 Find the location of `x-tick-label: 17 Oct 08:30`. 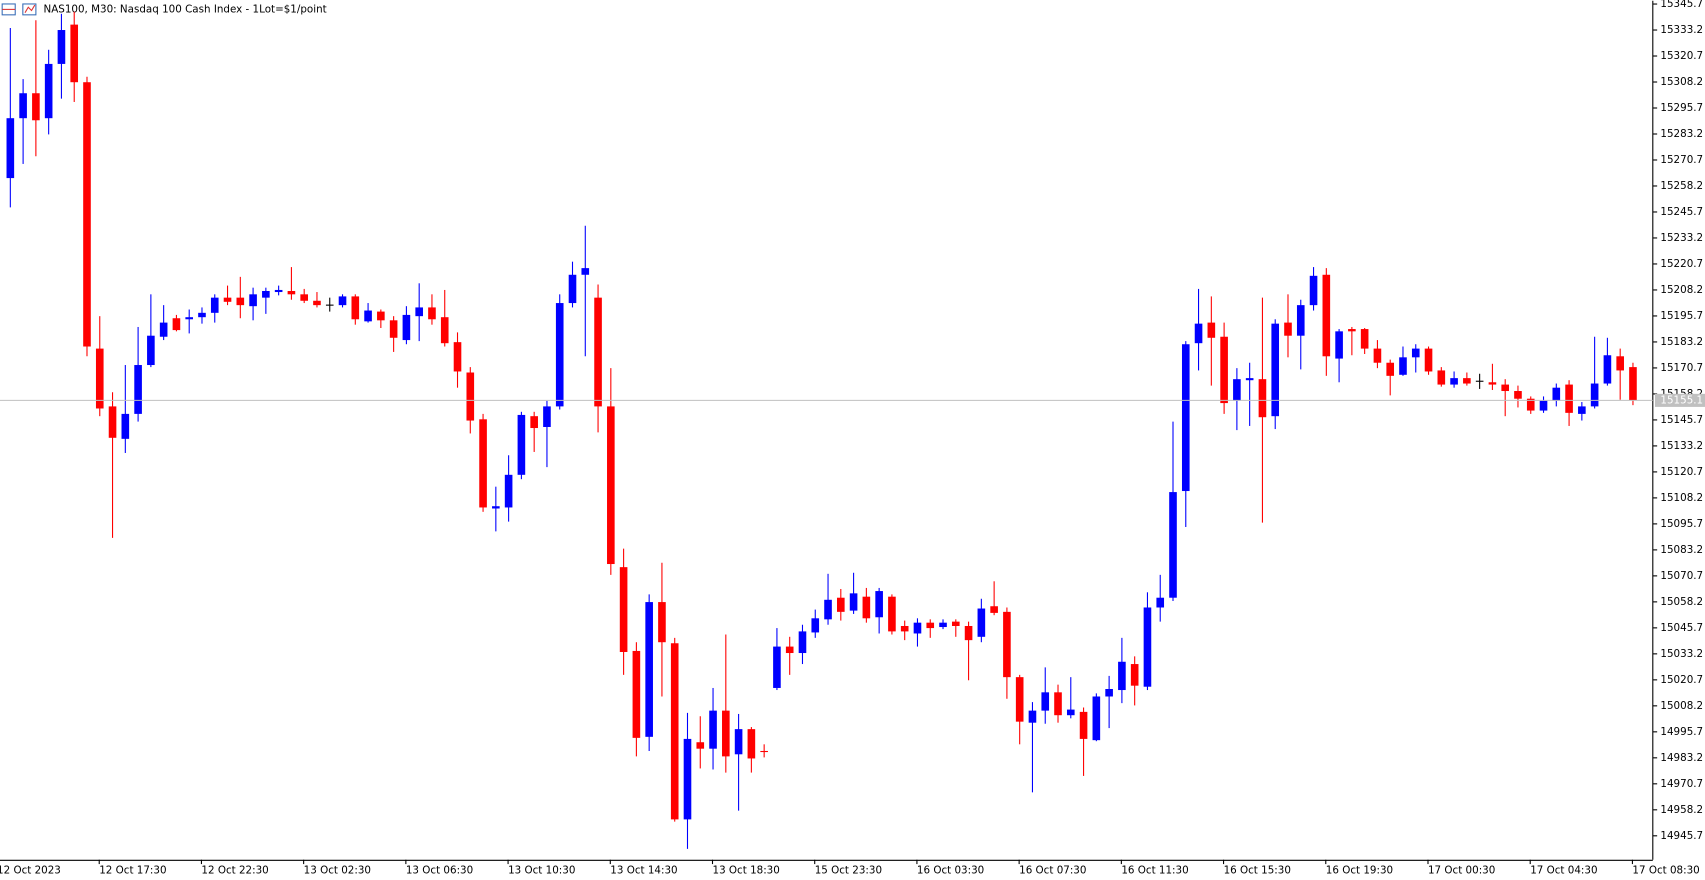

x-tick-label: 17 Oct 08:30 is located at coordinates (1665, 871).